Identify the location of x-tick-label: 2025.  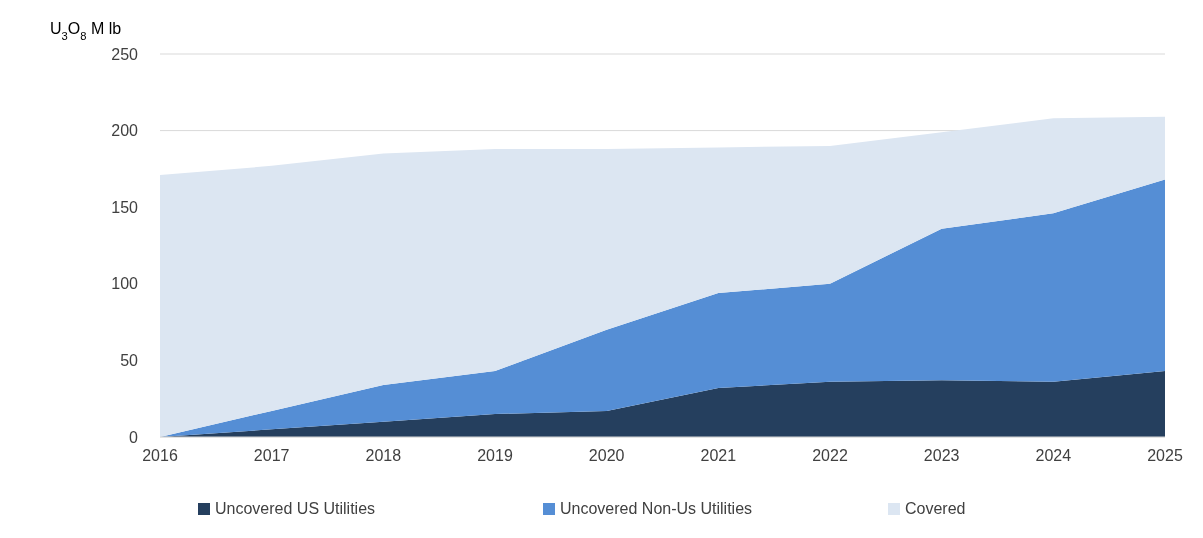
(1165, 455).